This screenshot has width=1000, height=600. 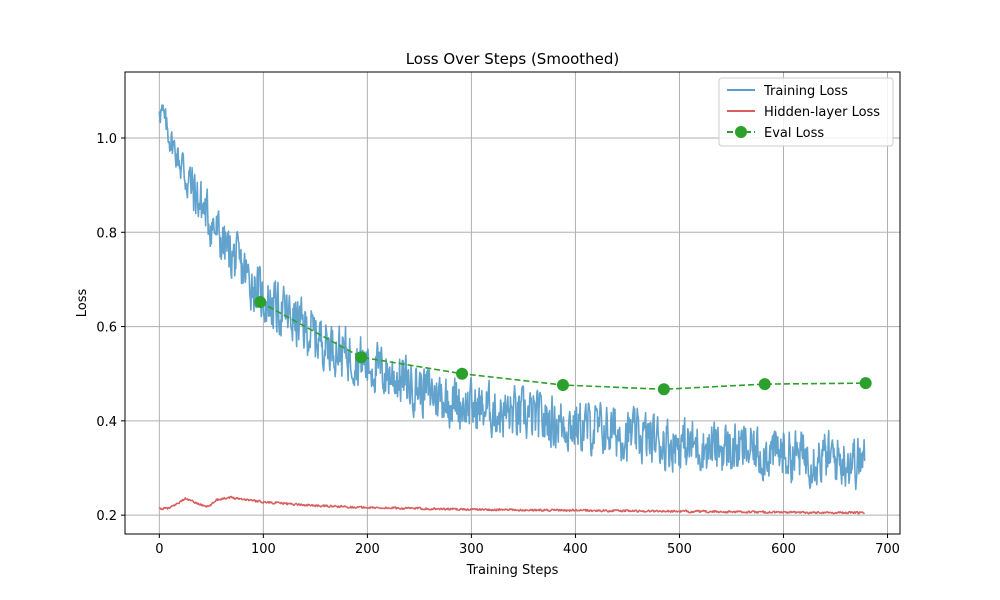 I want to click on x-tick-label: 600, so click(x=783, y=549).